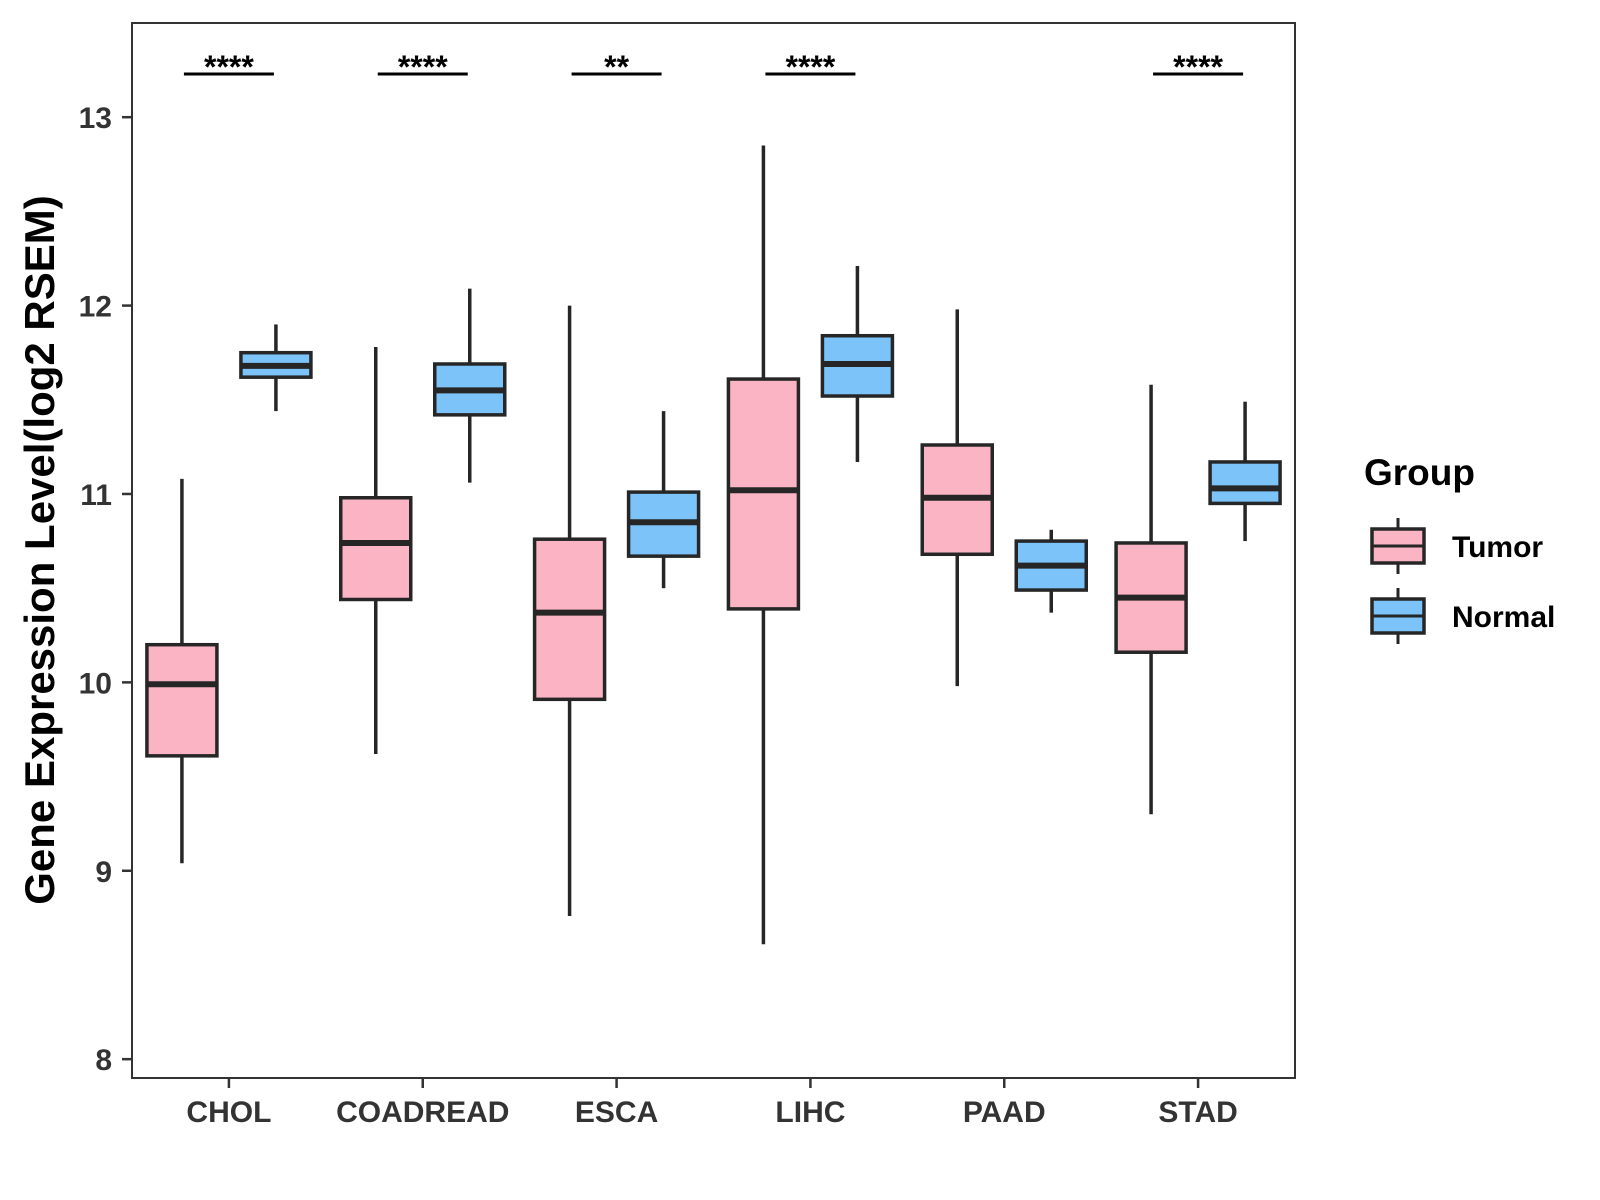  Describe the element at coordinates (1419, 472) in the screenshot. I see `legend-title: Group` at that location.